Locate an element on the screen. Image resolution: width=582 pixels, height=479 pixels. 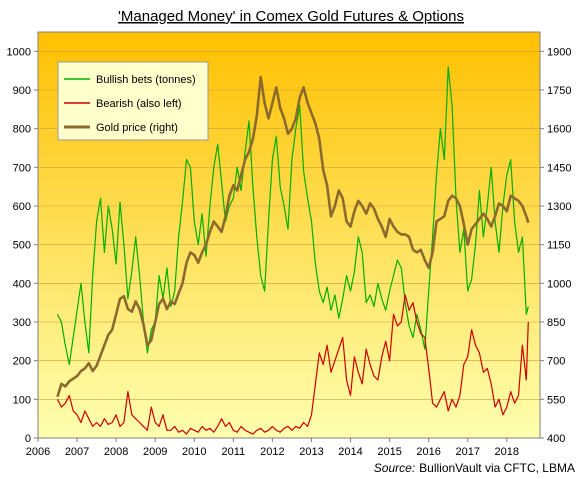
right-tick-label: 1450 is located at coordinates (559, 168).